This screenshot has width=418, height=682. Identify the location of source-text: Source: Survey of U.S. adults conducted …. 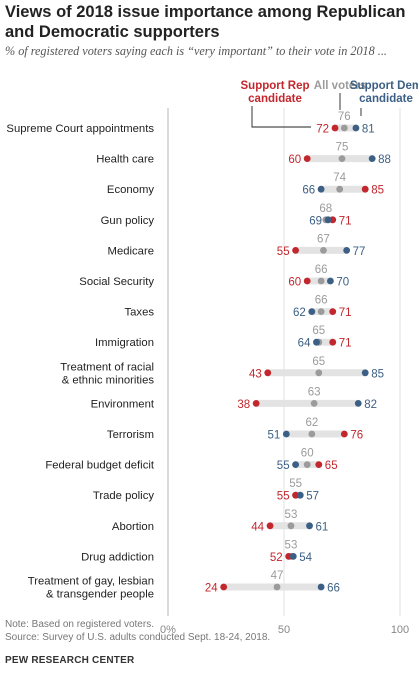
(138, 637).